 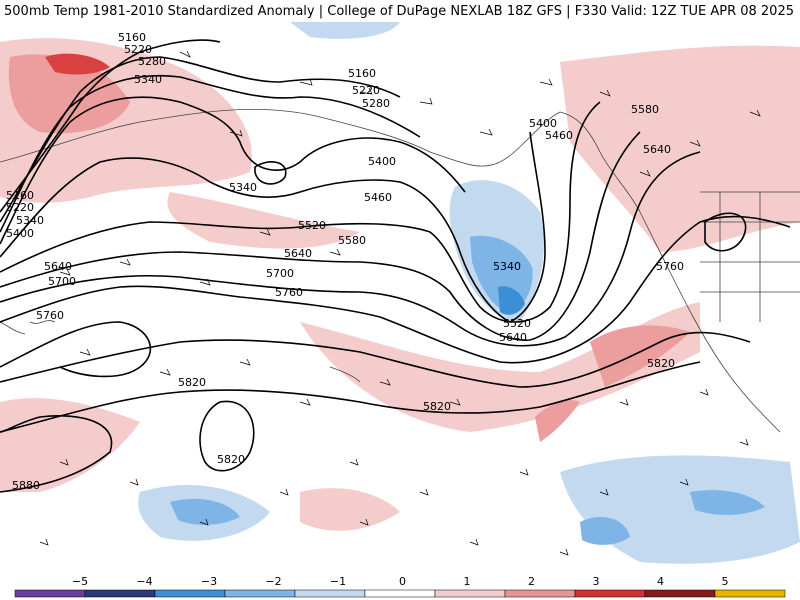 What do you see at coordinates (661, 363) in the screenshot?
I see `label-5820-c: 5820` at bounding box center [661, 363].